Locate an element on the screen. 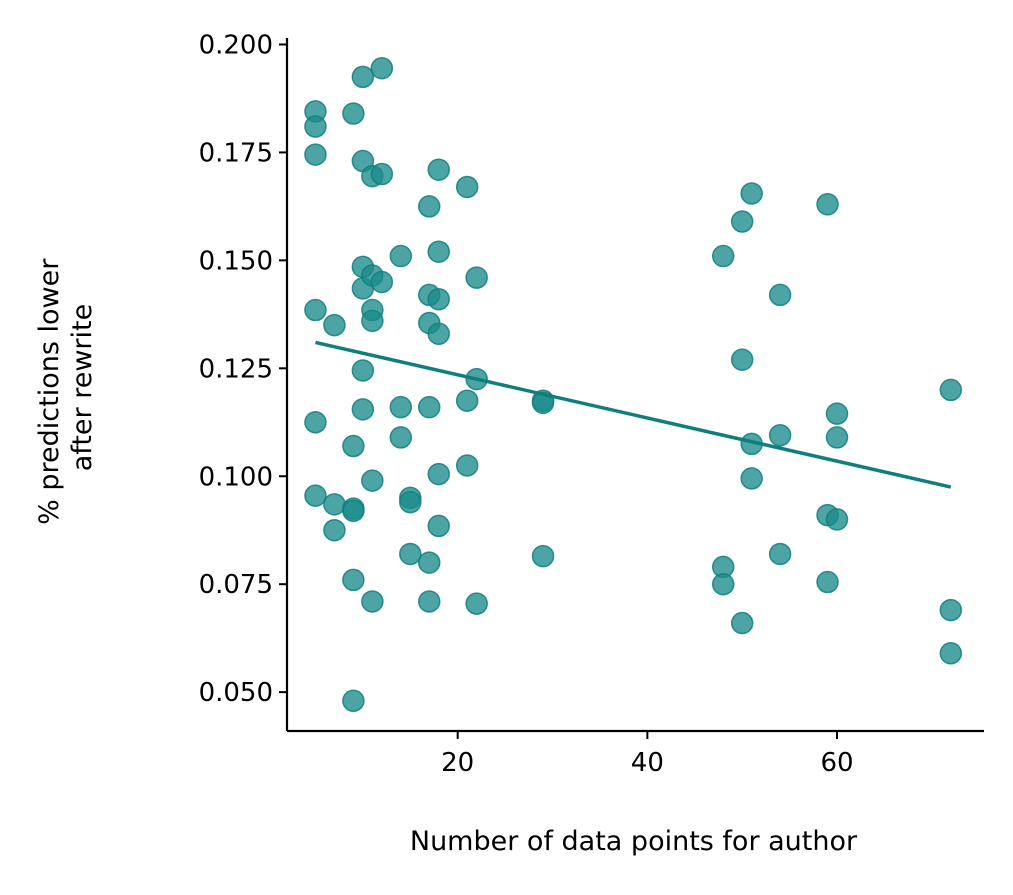 The image size is (1013, 895). y-tick-label: 0.200 is located at coordinates (236, 45).